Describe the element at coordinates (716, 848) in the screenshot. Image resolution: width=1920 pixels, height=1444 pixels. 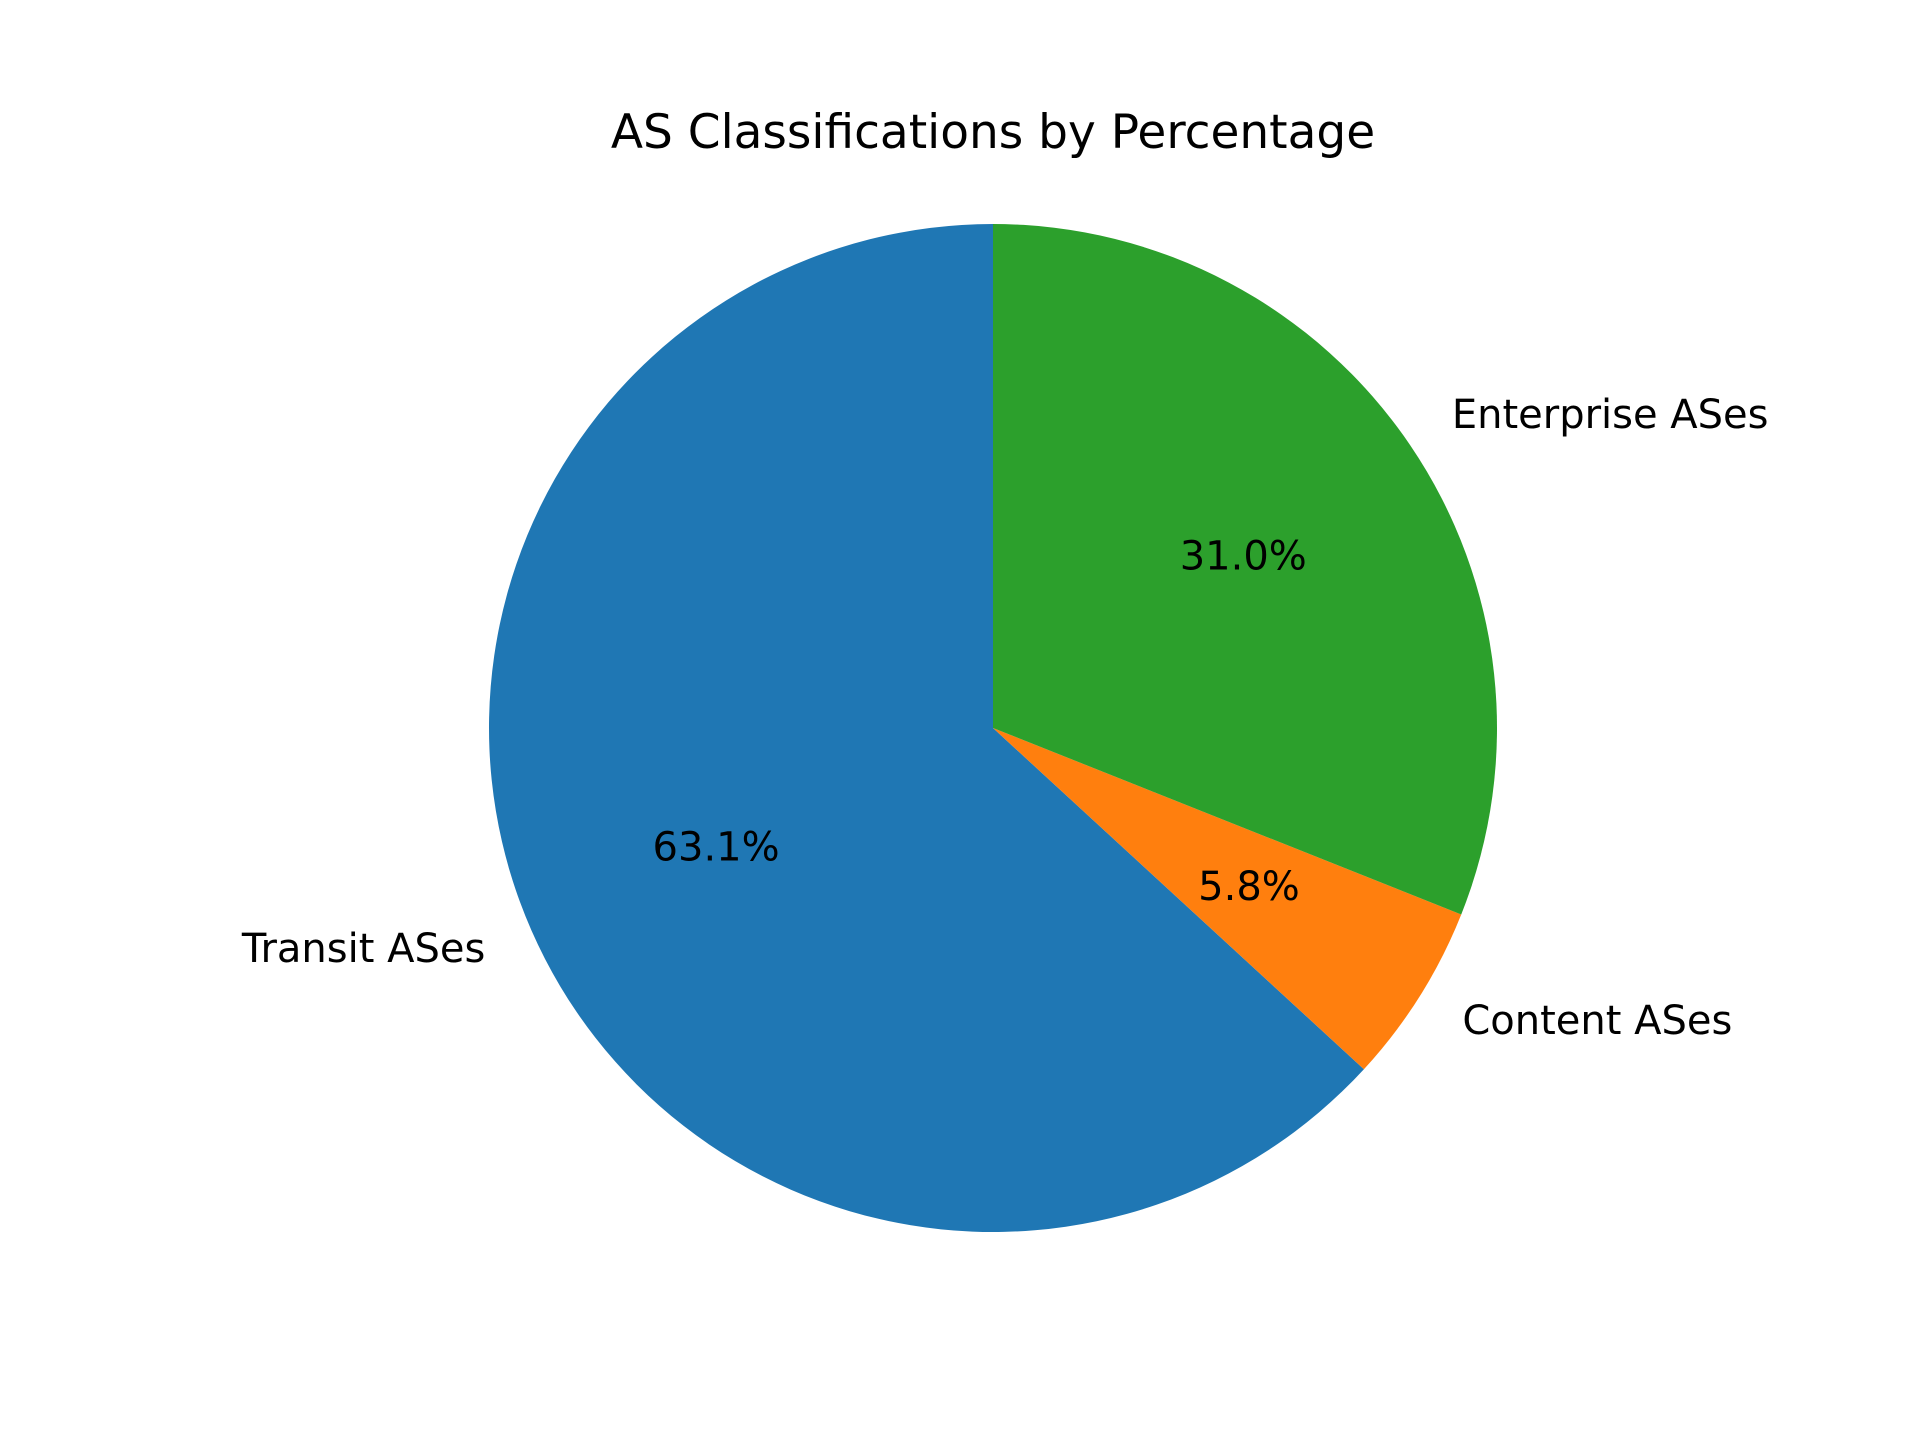
I see `slice-percent-transit-ases: 63.1%` at that location.